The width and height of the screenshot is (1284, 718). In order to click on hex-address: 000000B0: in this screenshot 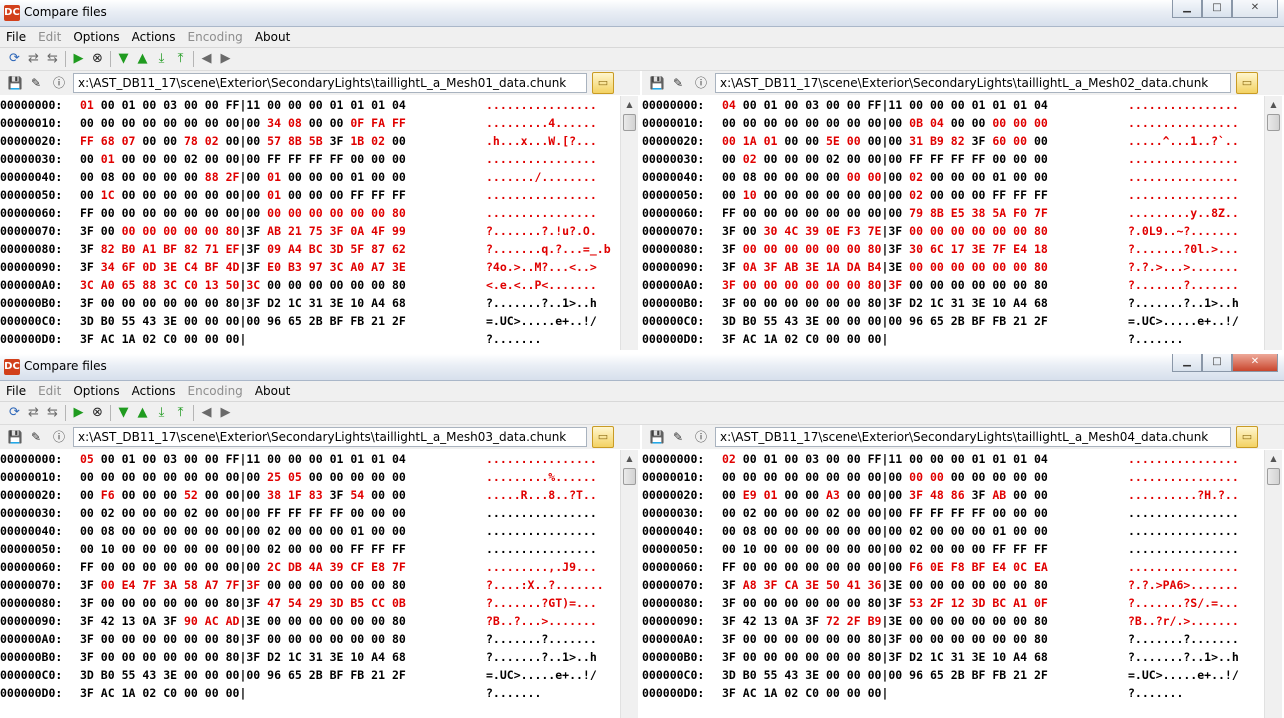, I will do `click(31, 657)`.